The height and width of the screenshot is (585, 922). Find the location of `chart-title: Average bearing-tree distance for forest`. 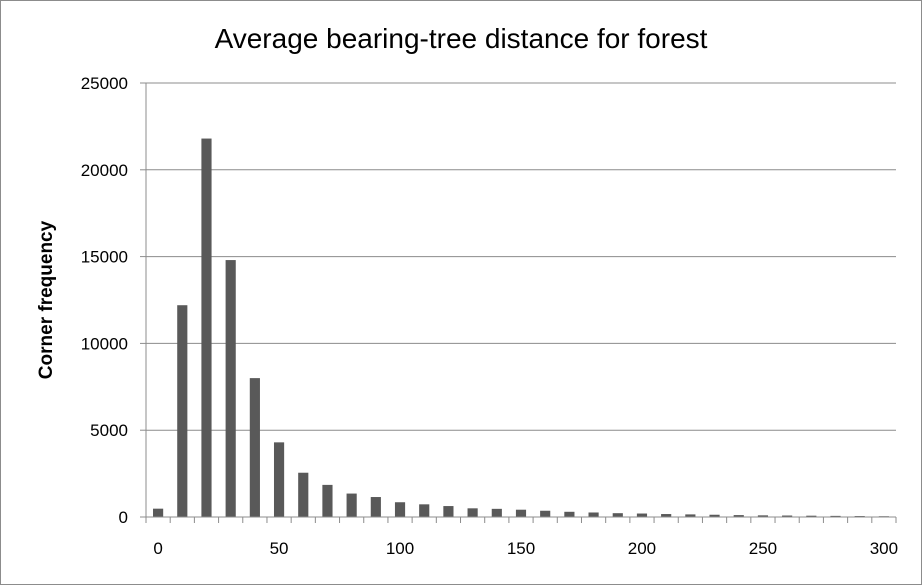

chart-title: Average bearing-tree distance for forest is located at coordinates (461, 38).